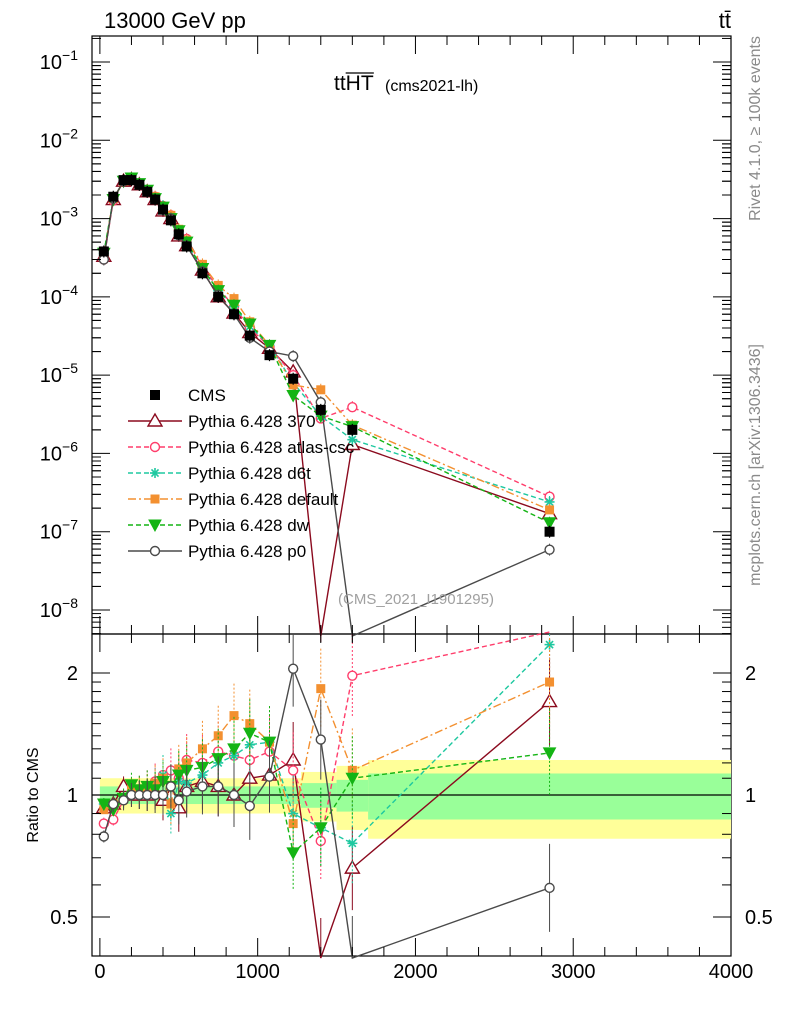 The width and height of the screenshot is (786, 1024). Describe the element at coordinates (155, 526) in the screenshot. I see `legend-marker-dw` at that location.